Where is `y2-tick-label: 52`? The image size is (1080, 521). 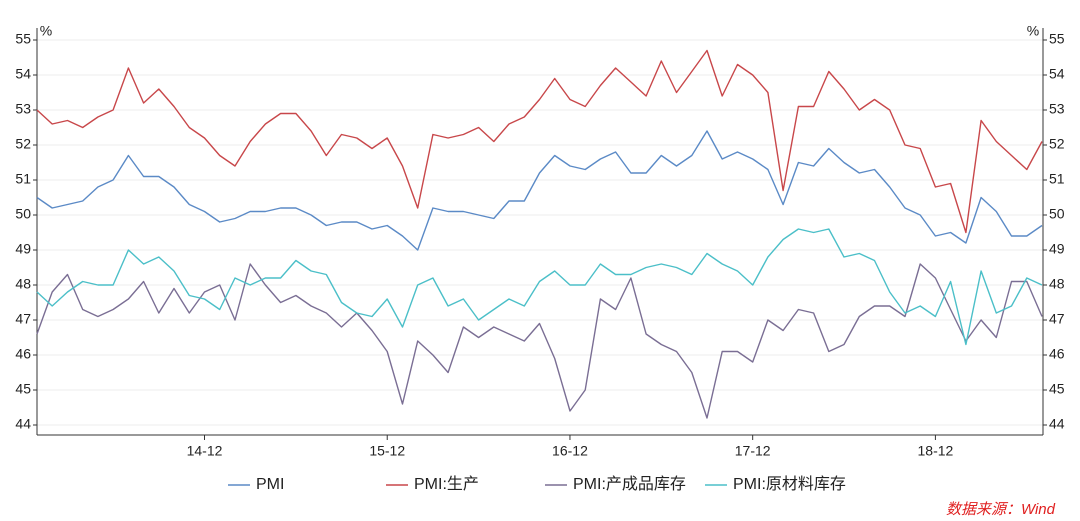
y2-tick-label: 52 is located at coordinates (1057, 144).